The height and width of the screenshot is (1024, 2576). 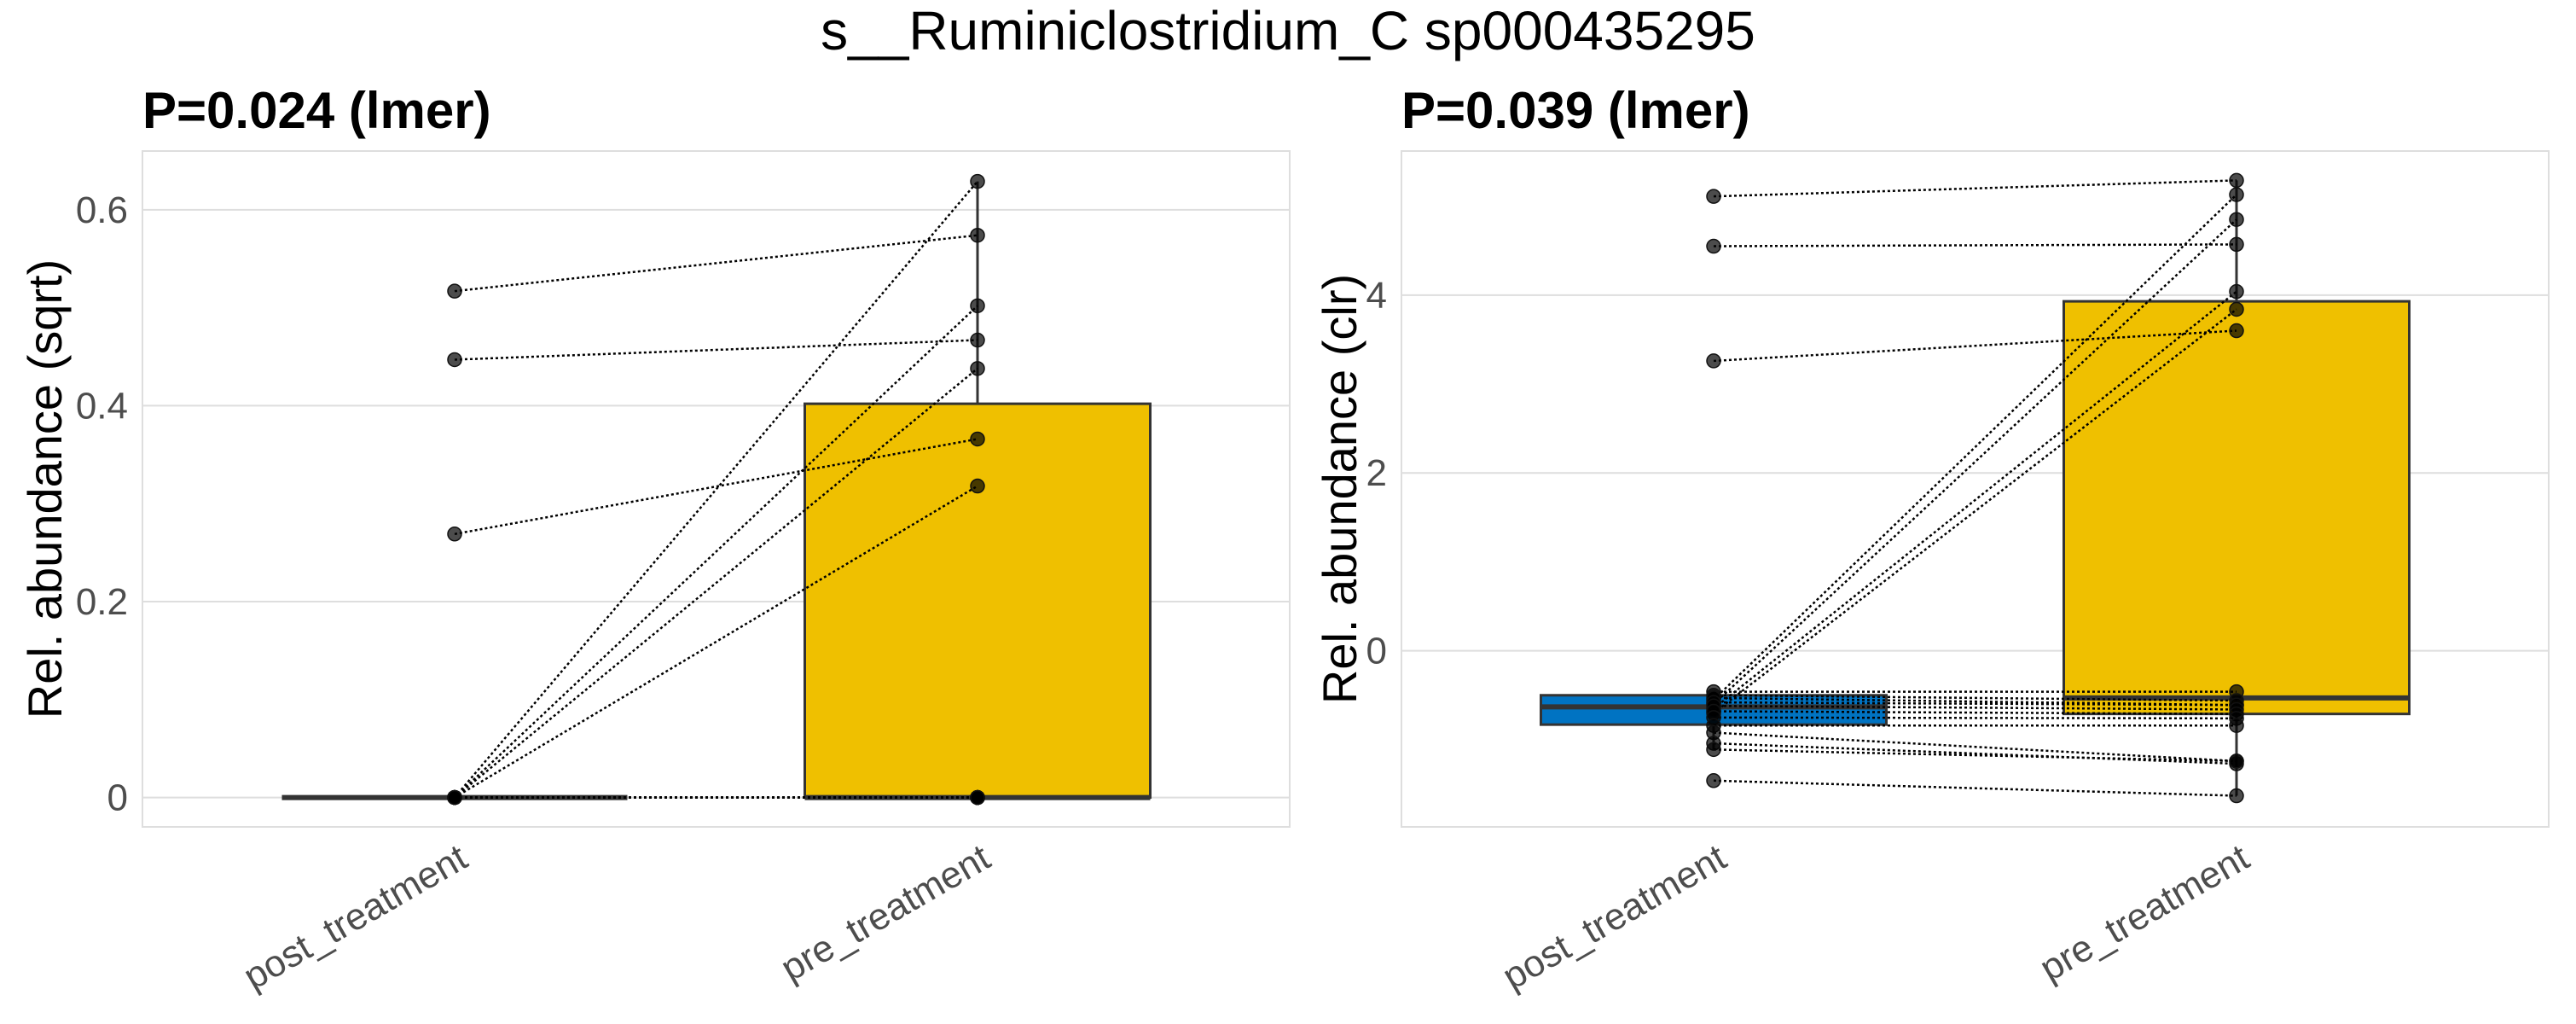 I want to click on y-tick-label: 0.6, so click(x=102, y=210).